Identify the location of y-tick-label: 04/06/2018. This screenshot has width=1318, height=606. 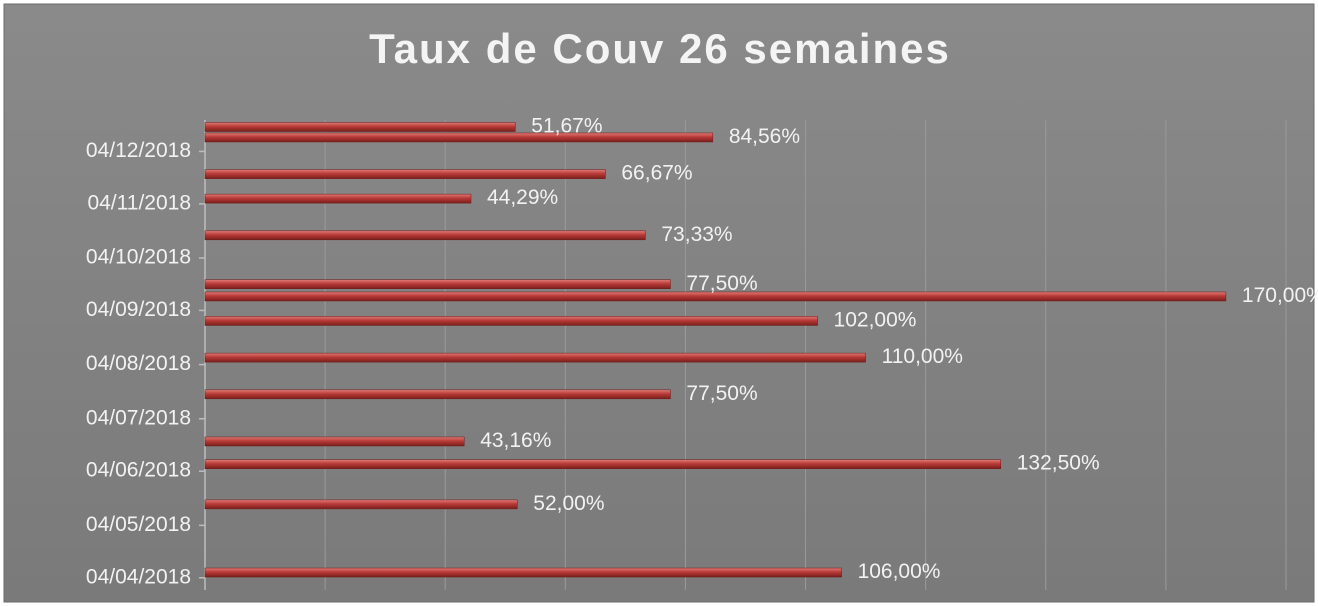
(138, 470).